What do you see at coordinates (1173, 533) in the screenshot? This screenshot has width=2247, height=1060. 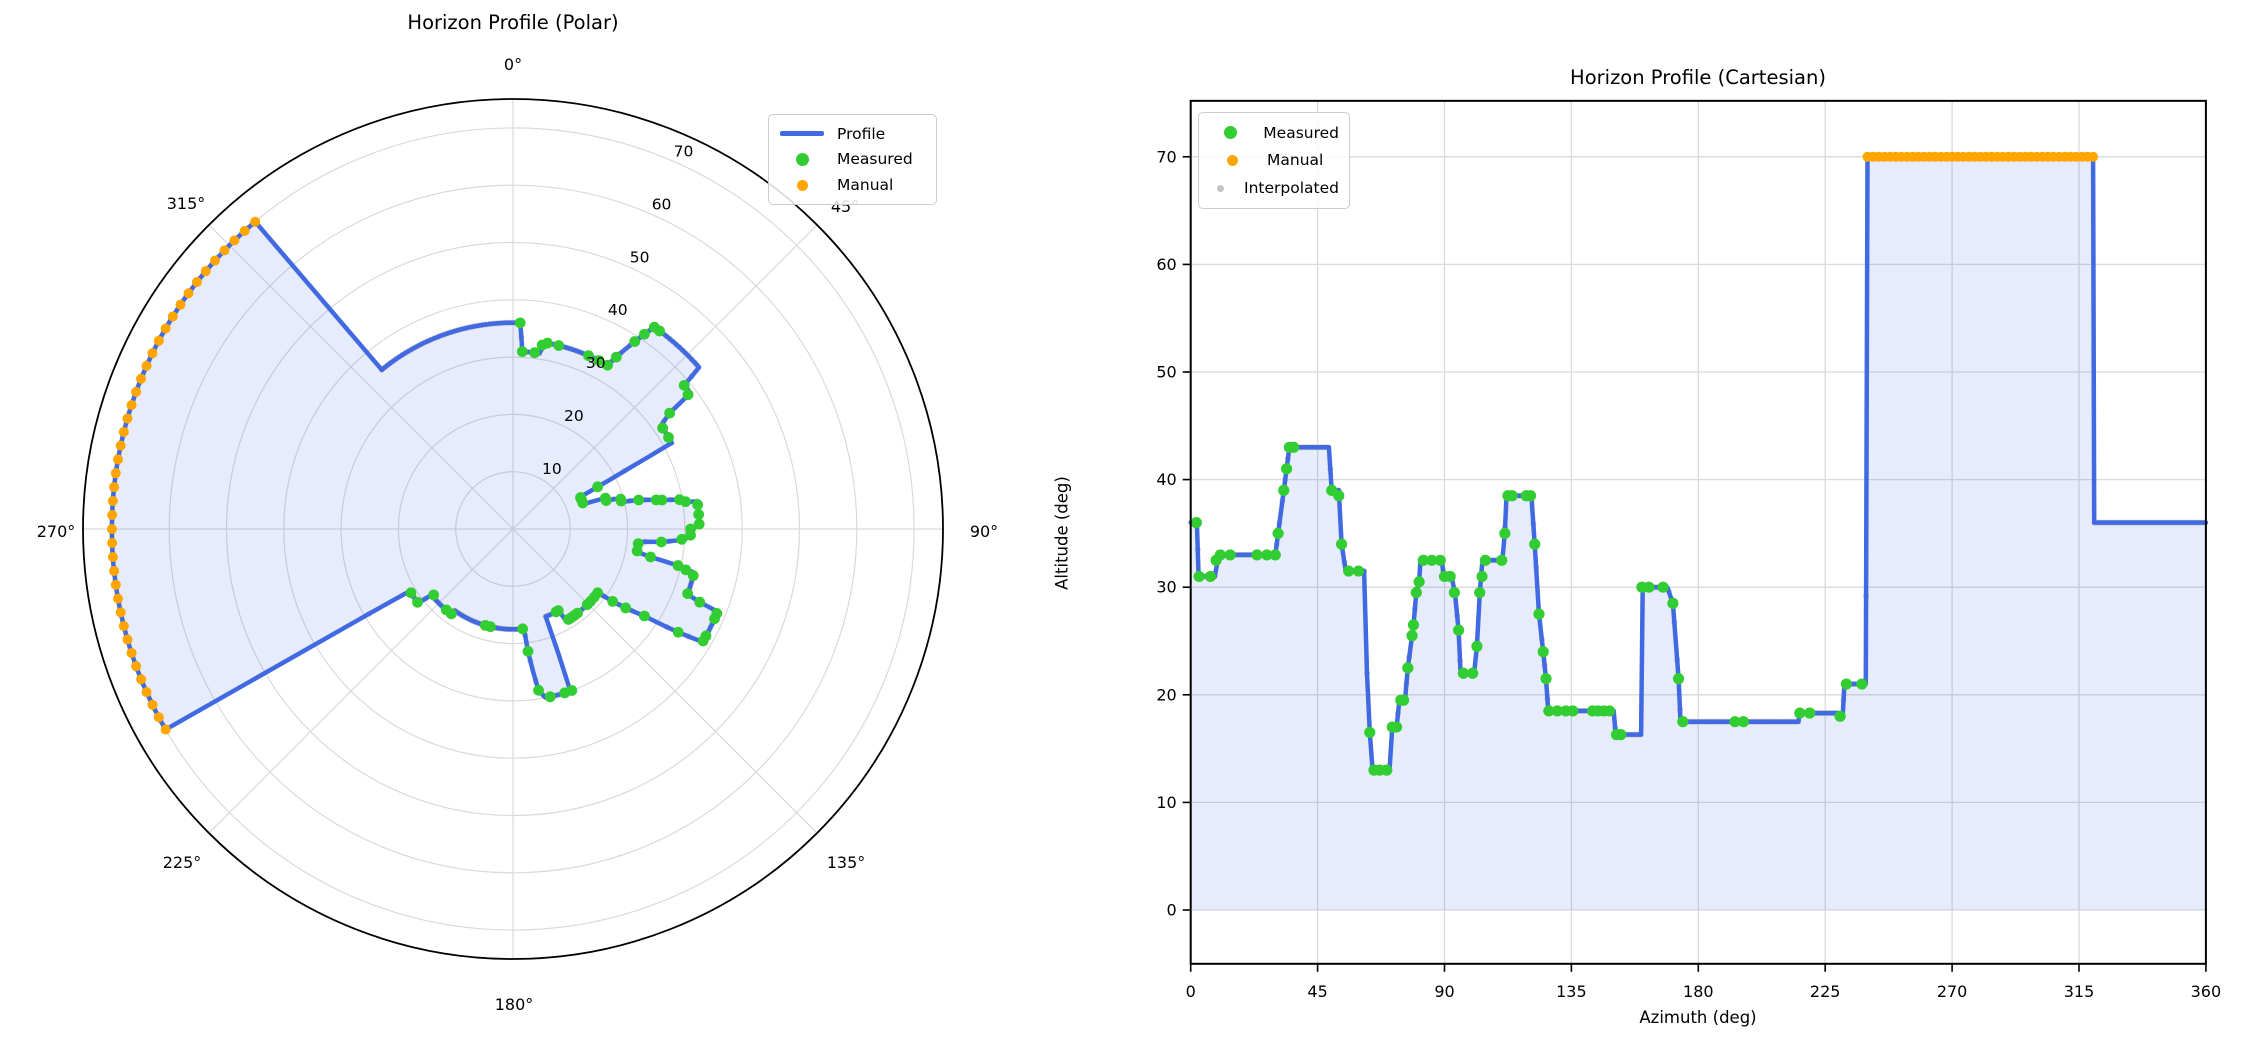 I see `y-tick-labels: 0 10 20 30 40 50 60 70` at bounding box center [1173, 533].